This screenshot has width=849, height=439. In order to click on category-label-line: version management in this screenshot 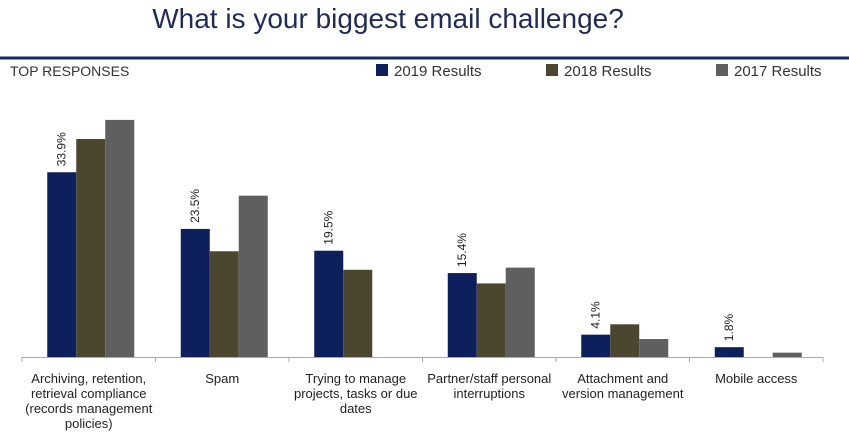, I will do `click(623, 393)`.